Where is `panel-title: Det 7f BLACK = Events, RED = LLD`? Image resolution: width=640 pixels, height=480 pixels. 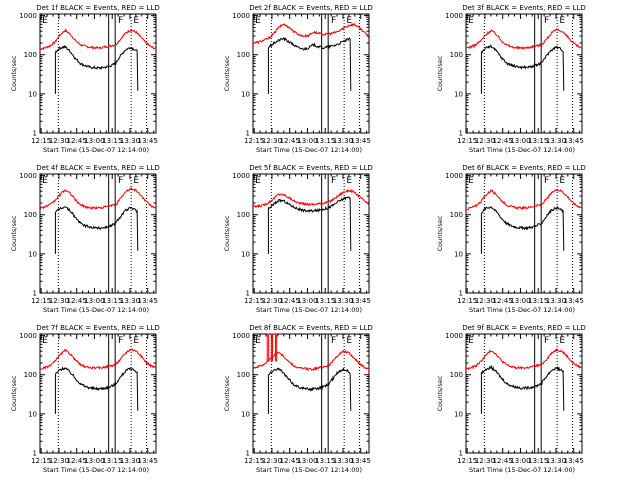 panel-title: Det 7f BLACK = Events, RED = LLD is located at coordinates (97, 328).